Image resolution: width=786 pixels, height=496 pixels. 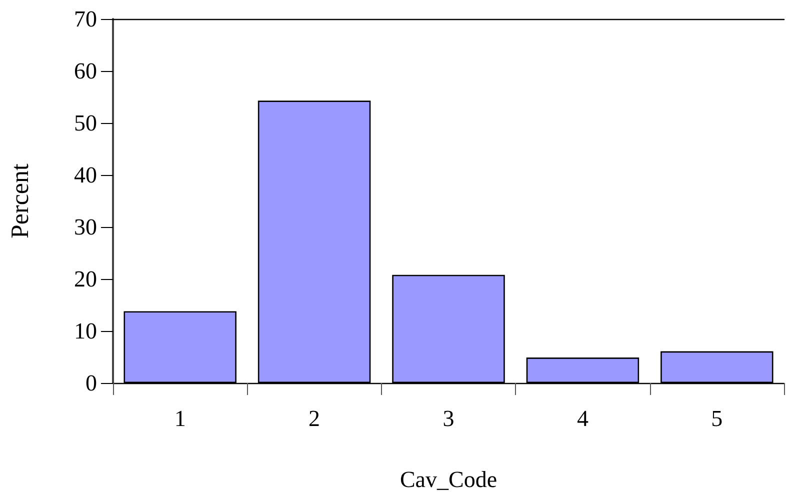 I want to click on y-tick-label: 50, so click(x=85, y=123).